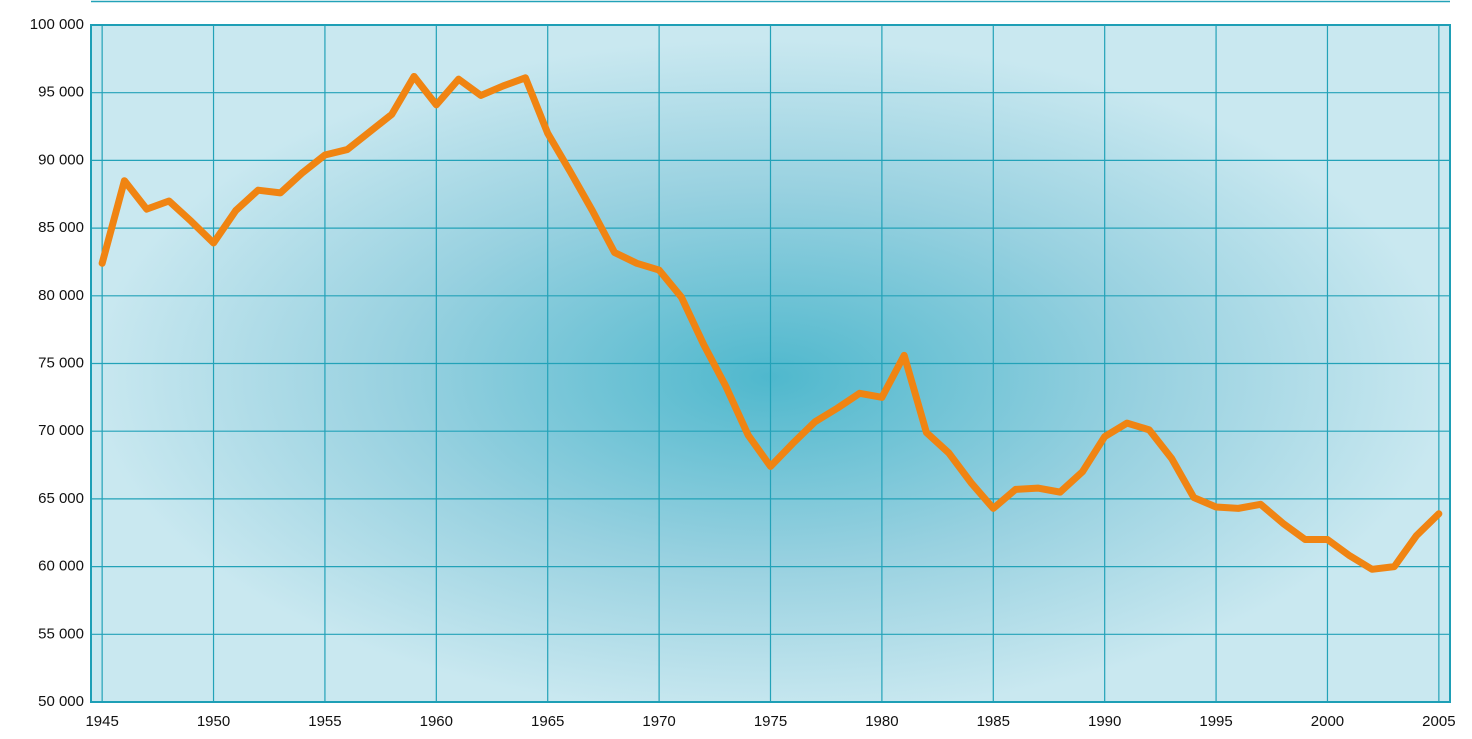 The width and height of the screenshot is (1472, 739). I want to click on y-tick-label: 100 000, so click(57, 24).